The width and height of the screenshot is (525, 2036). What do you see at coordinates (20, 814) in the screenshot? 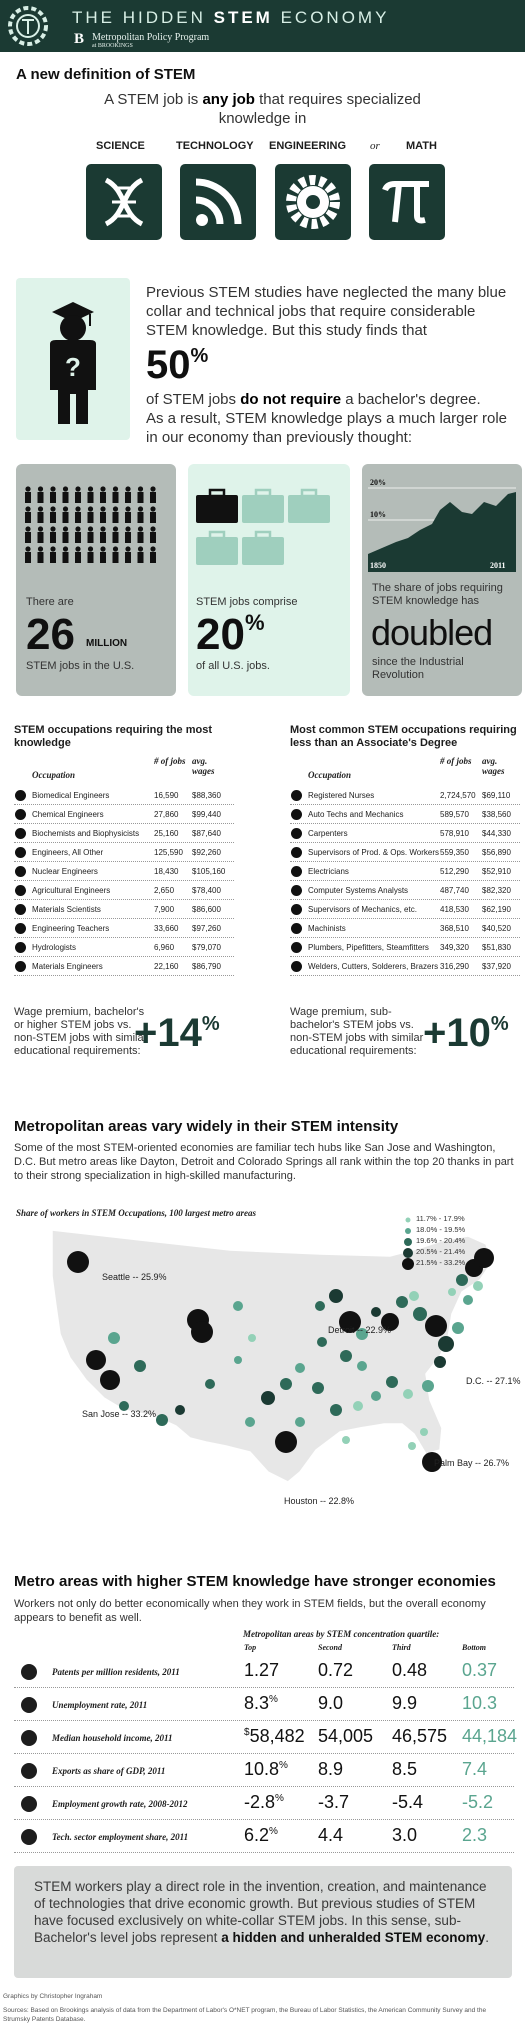
I see `flask-icon` at bounding box center [20, 814].